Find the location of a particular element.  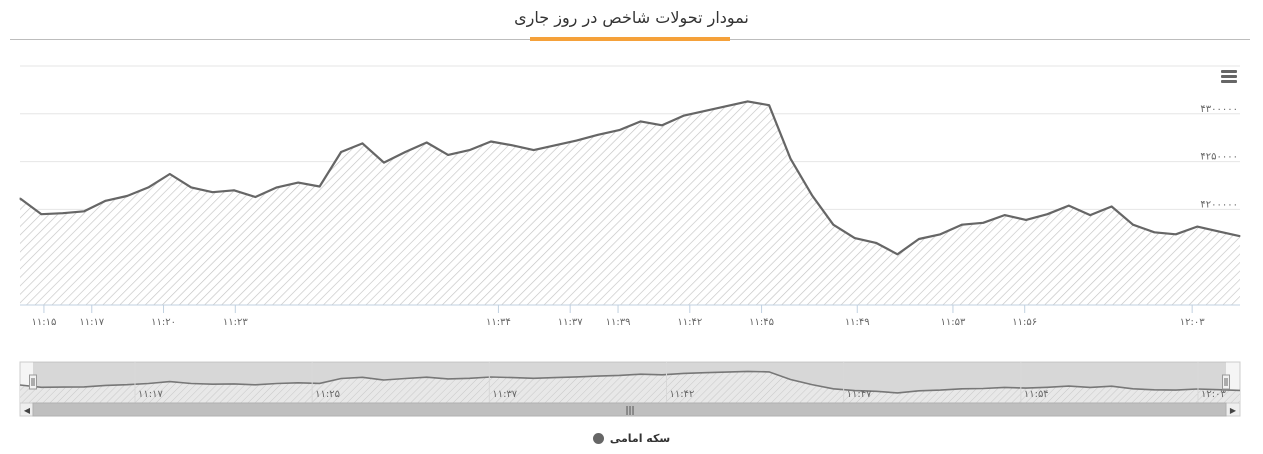

navigator-left-handle is located at coordinates (33, 382).